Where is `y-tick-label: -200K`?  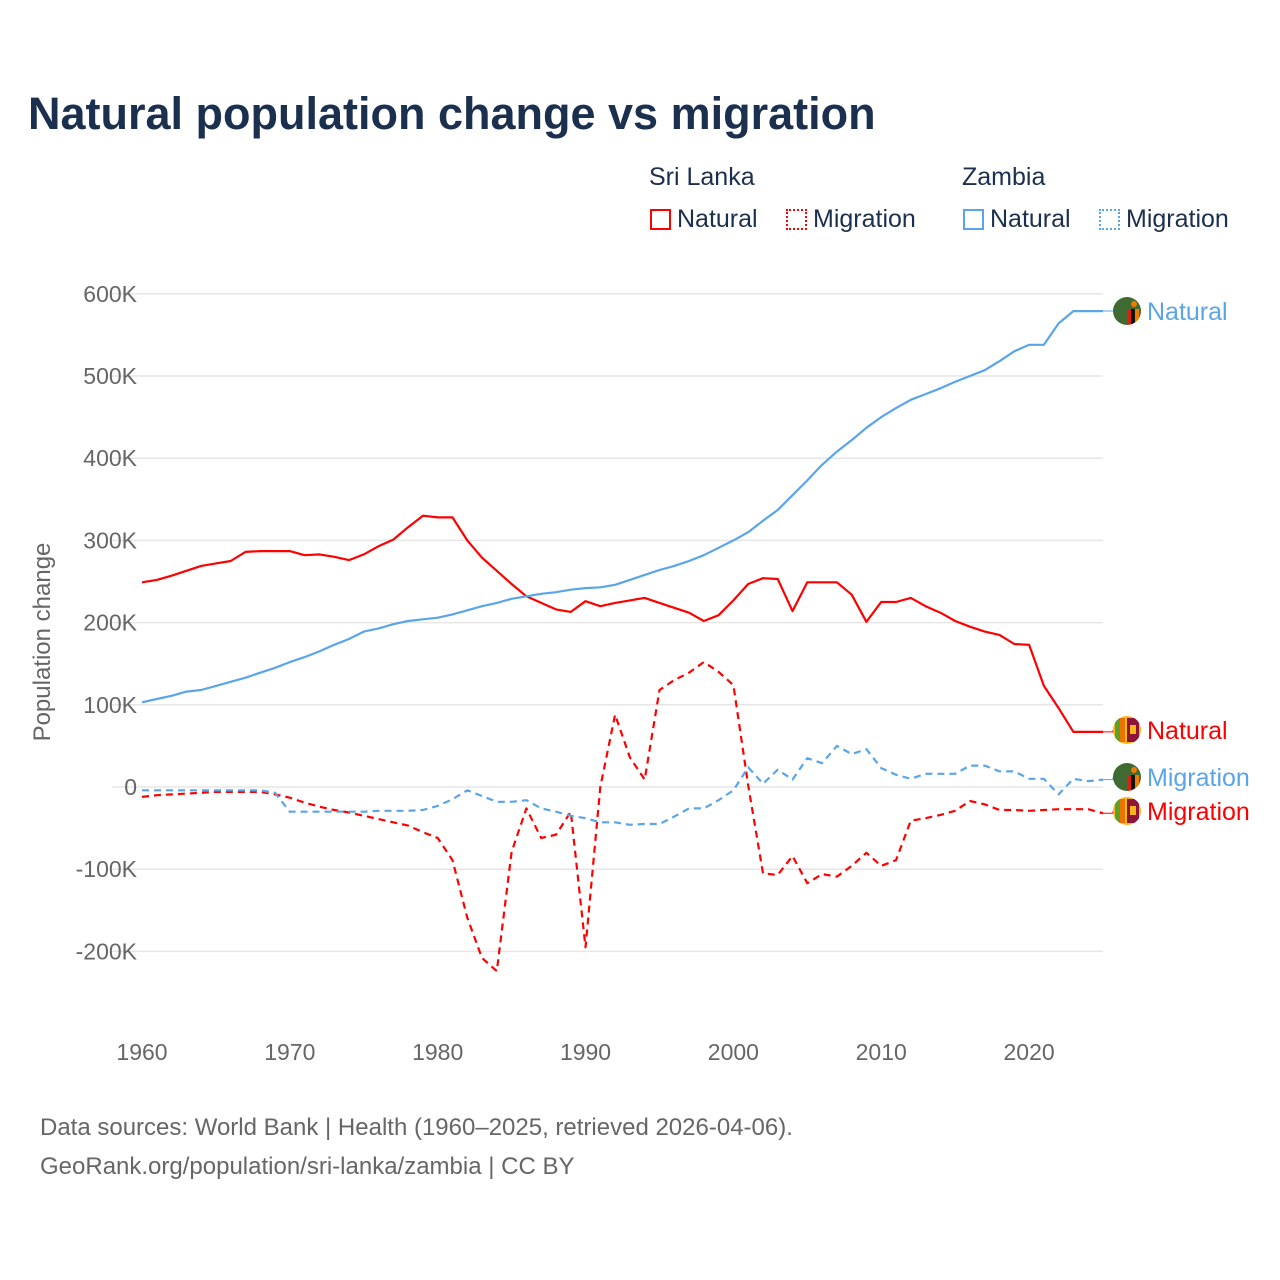 y-tick-label: -200K is located at coordinates (107, 951).